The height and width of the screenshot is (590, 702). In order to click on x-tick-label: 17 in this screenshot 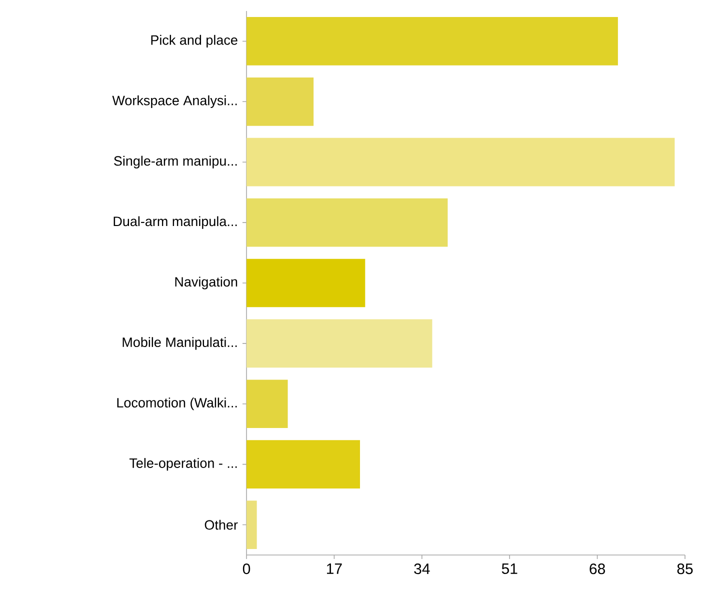, I will do `click(334, 569)`.